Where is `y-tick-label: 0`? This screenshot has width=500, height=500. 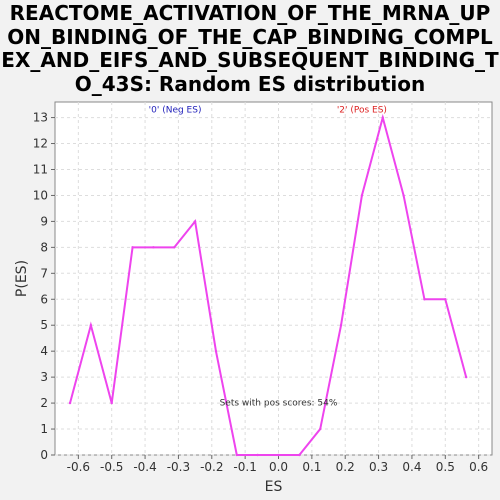 y-tick-label: 0 is located at coordinates (44, 455).